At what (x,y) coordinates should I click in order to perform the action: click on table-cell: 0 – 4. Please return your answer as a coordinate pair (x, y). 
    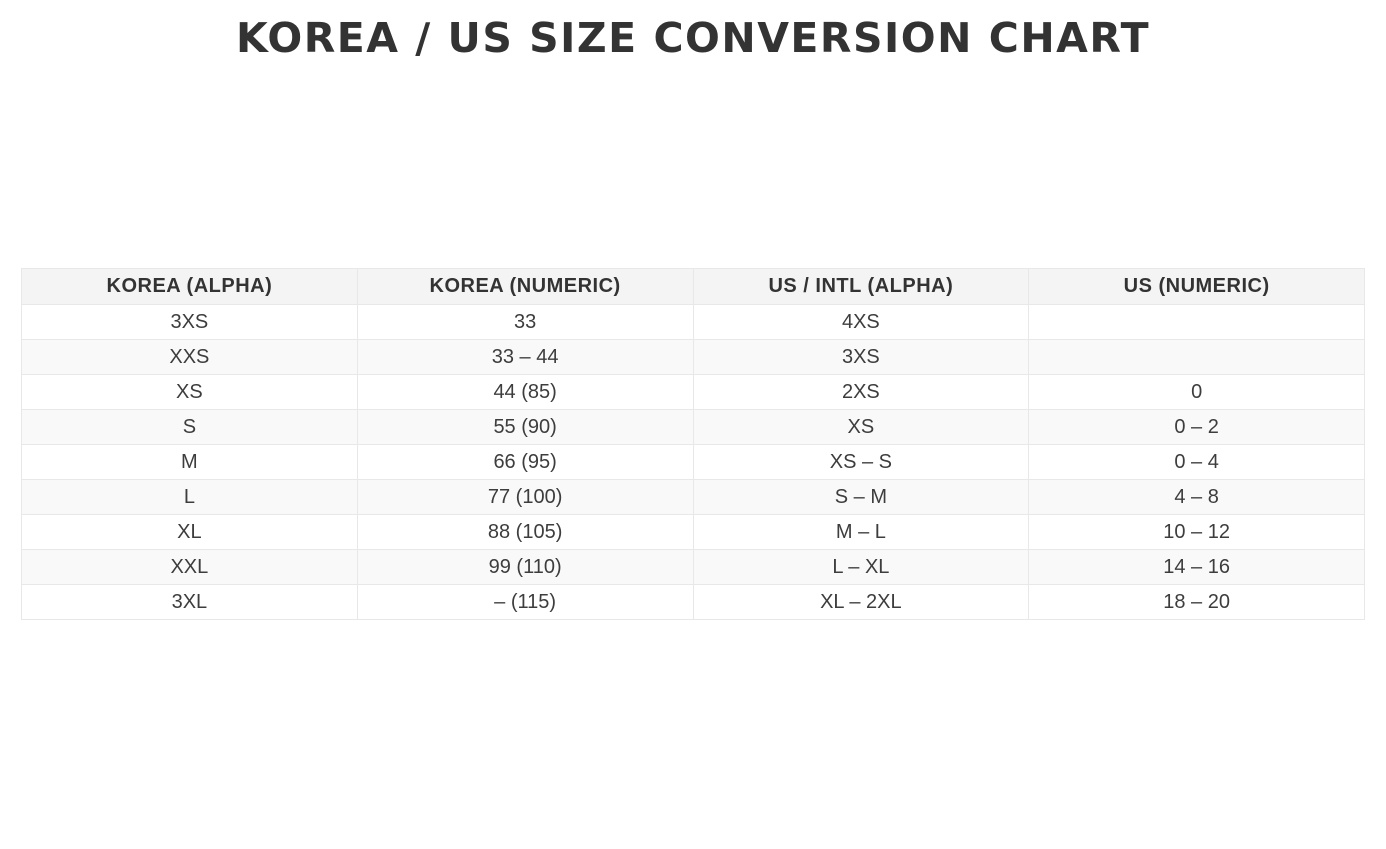
    Looking at the image, I should click on (1196, 462).